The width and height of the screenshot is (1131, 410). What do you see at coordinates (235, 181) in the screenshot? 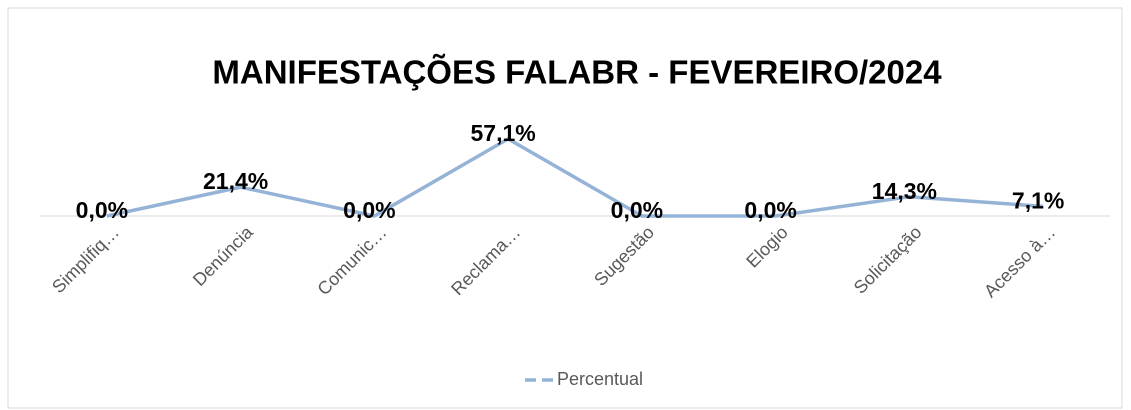
I see `data-label: 21,4%` at bounding box center [235, 181].